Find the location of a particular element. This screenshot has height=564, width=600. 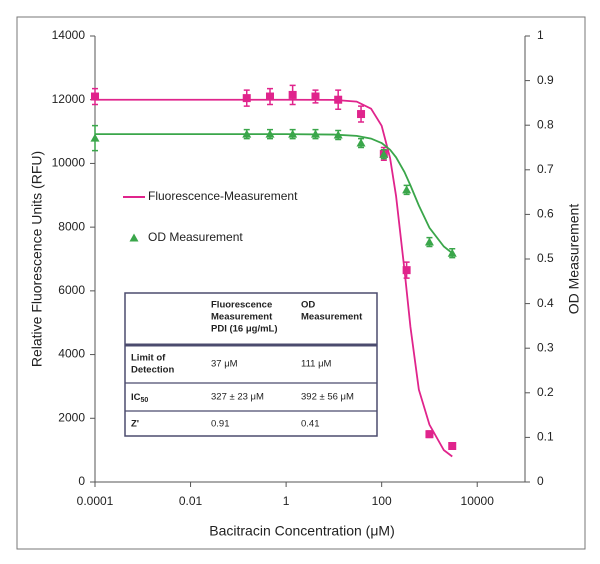

table-row-label: Limit of is located at coordinates (148, 358).